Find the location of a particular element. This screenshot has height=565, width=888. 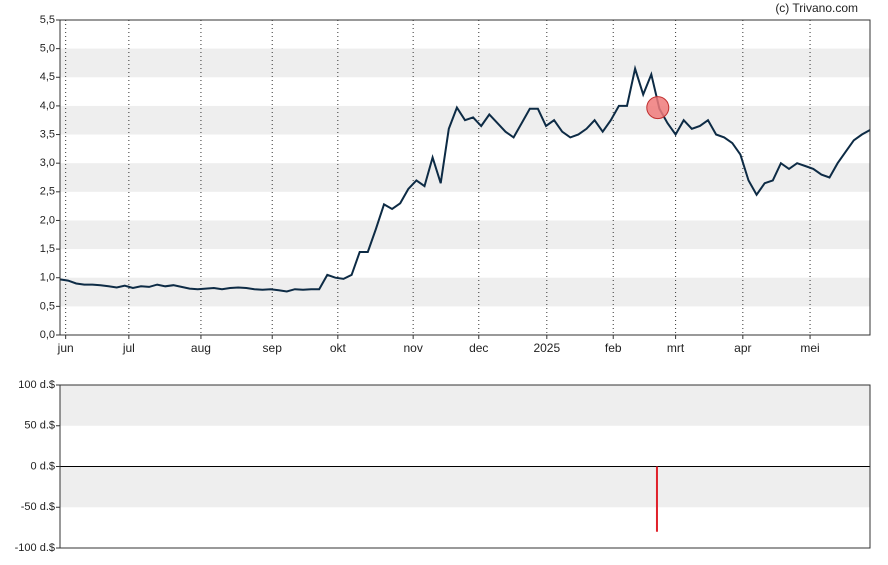

source: (c) Trivano.com is located at coordinates (816, 8).